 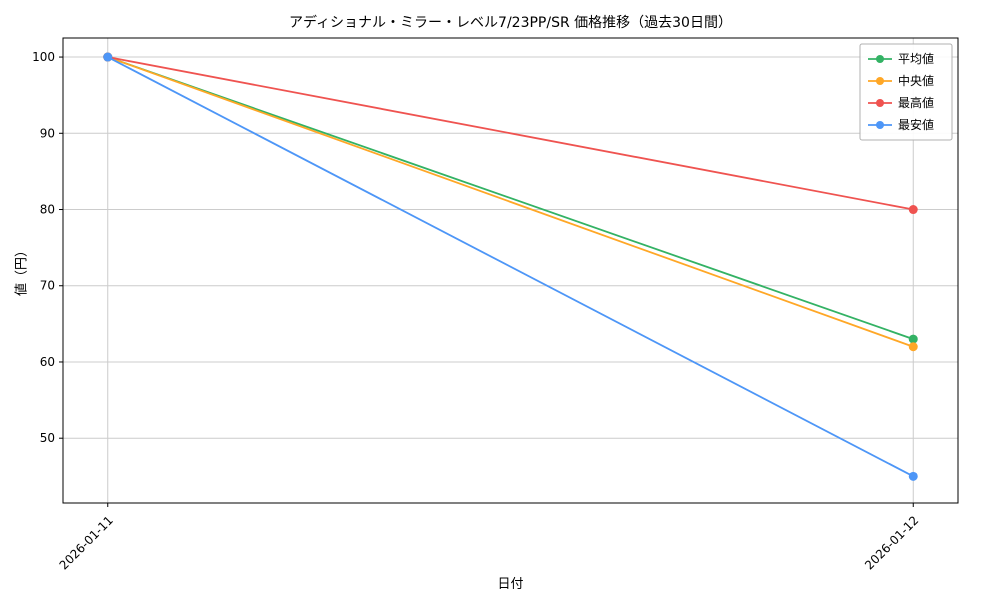 I want to click on legend-box, so click(x=906, y=92).